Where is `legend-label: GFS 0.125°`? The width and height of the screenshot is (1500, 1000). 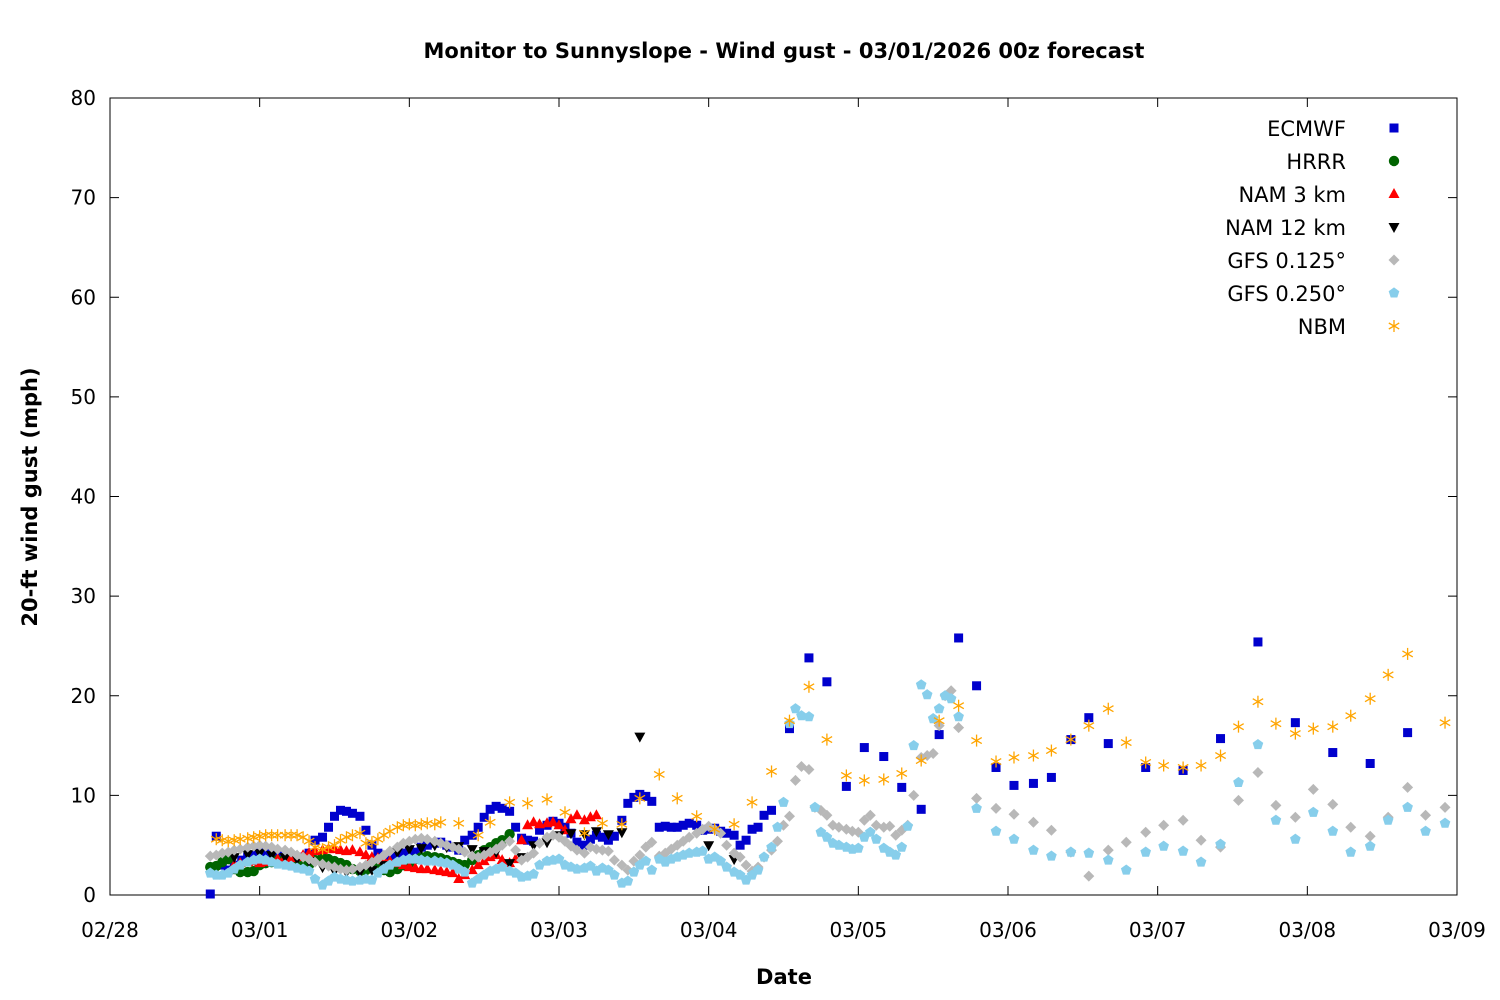 legend-label: GFS 0.125° is located at coordinates (1286, 261).